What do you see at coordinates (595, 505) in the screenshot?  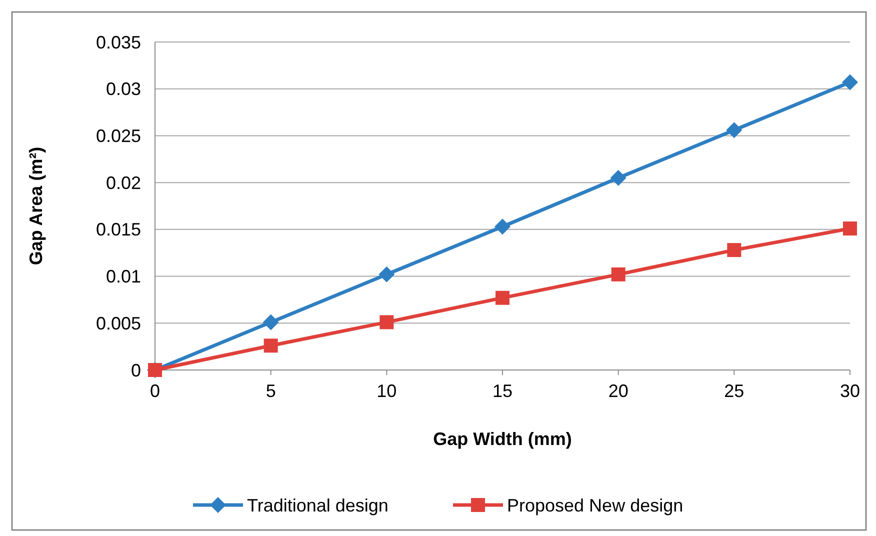 I see `legend-label: Proposed New design` at bounding box center [595, 505].